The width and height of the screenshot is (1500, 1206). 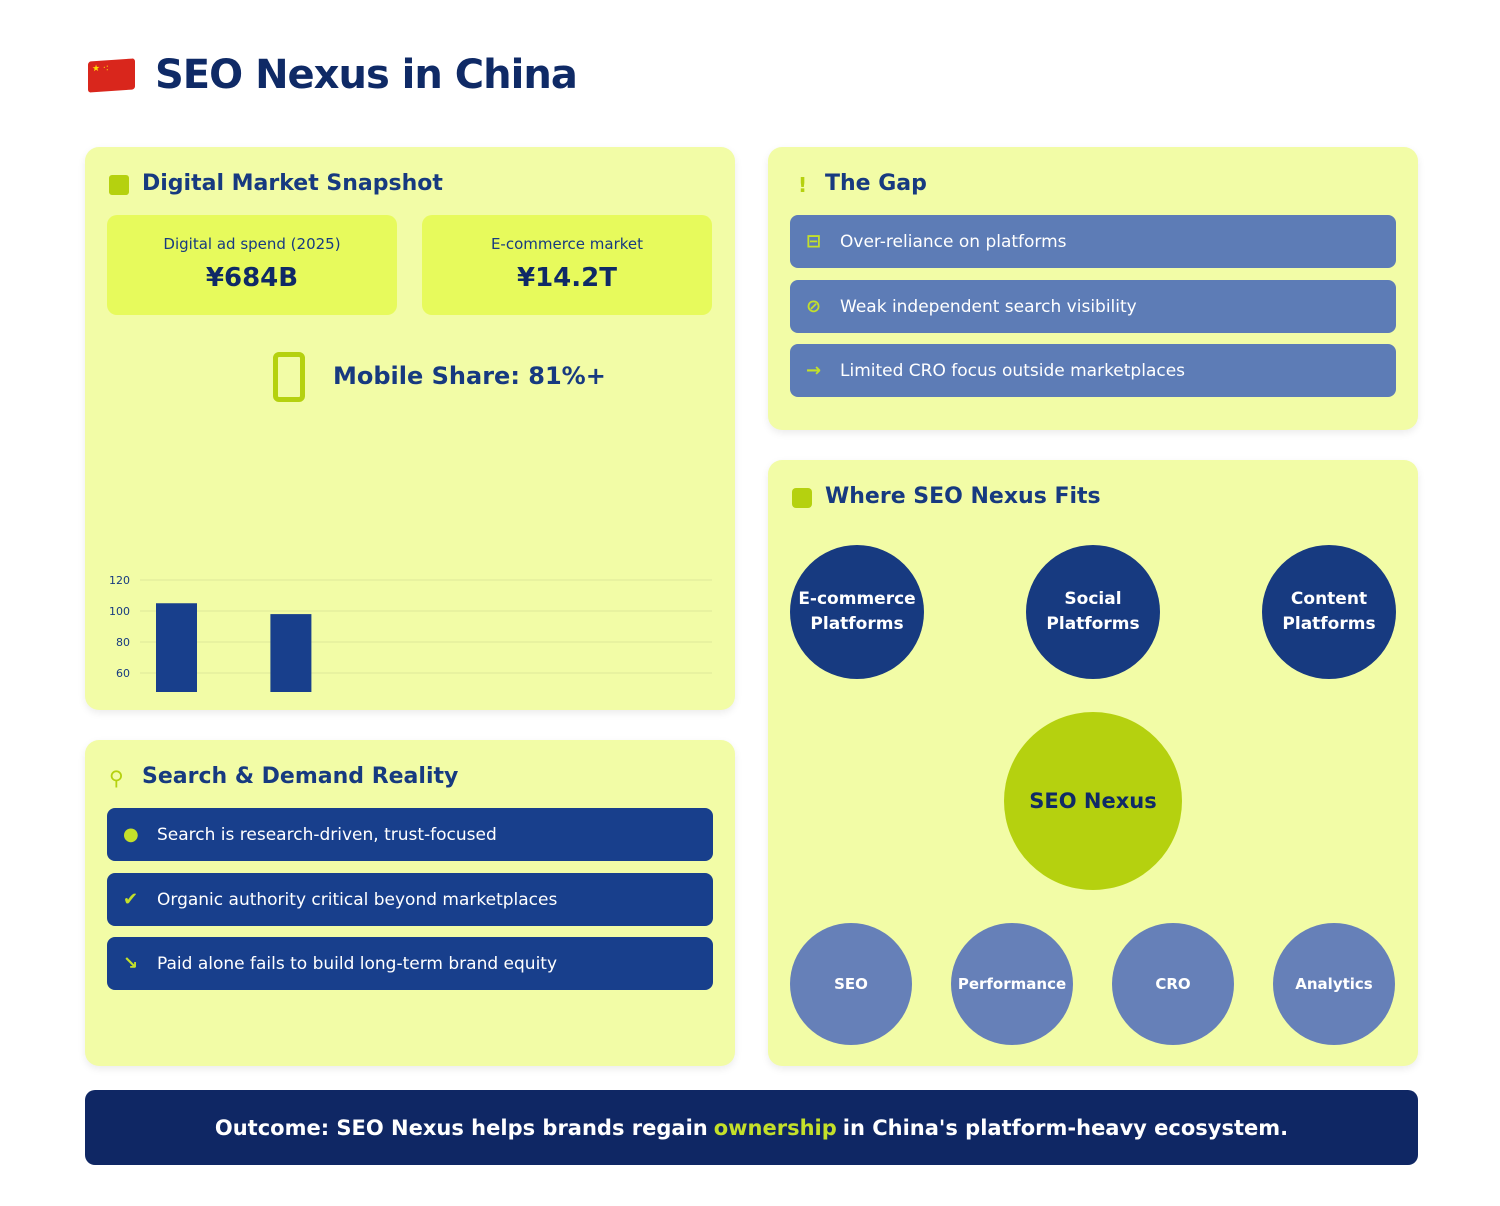 I want to click on trending-down-icon: ↘, so click(x=131, y=963).